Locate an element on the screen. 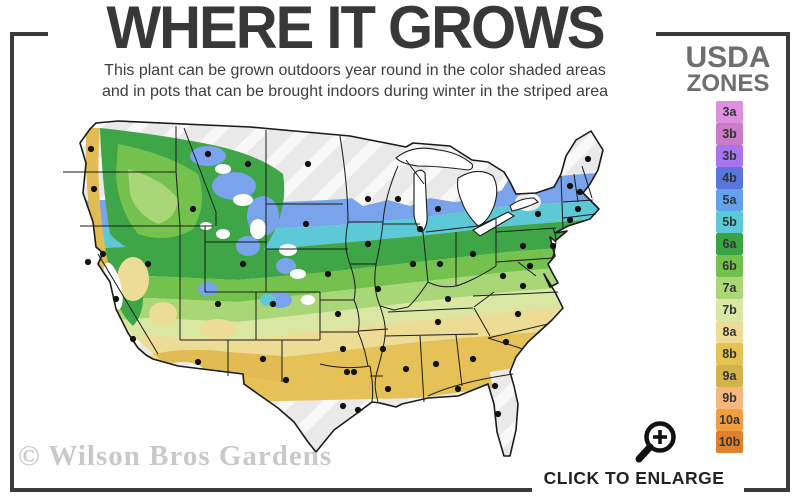 The image size is (800, 500). frame-border-right is located at coordinates (788, 262).